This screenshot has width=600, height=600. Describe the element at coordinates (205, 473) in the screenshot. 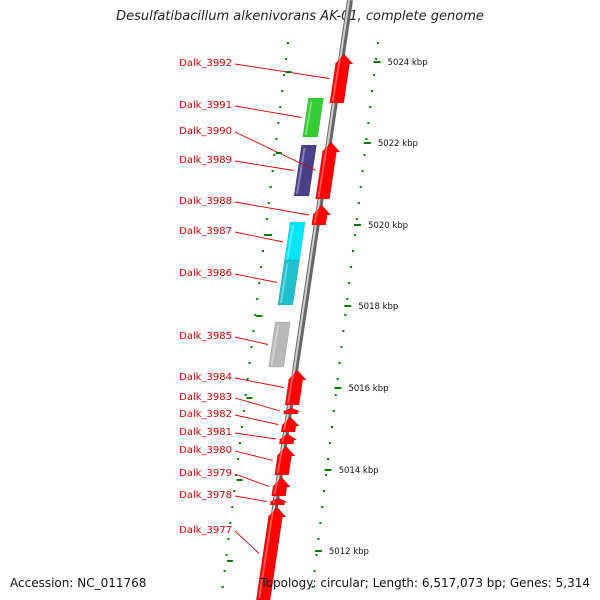

I see `gene-label: Dalk_3979` at that location.